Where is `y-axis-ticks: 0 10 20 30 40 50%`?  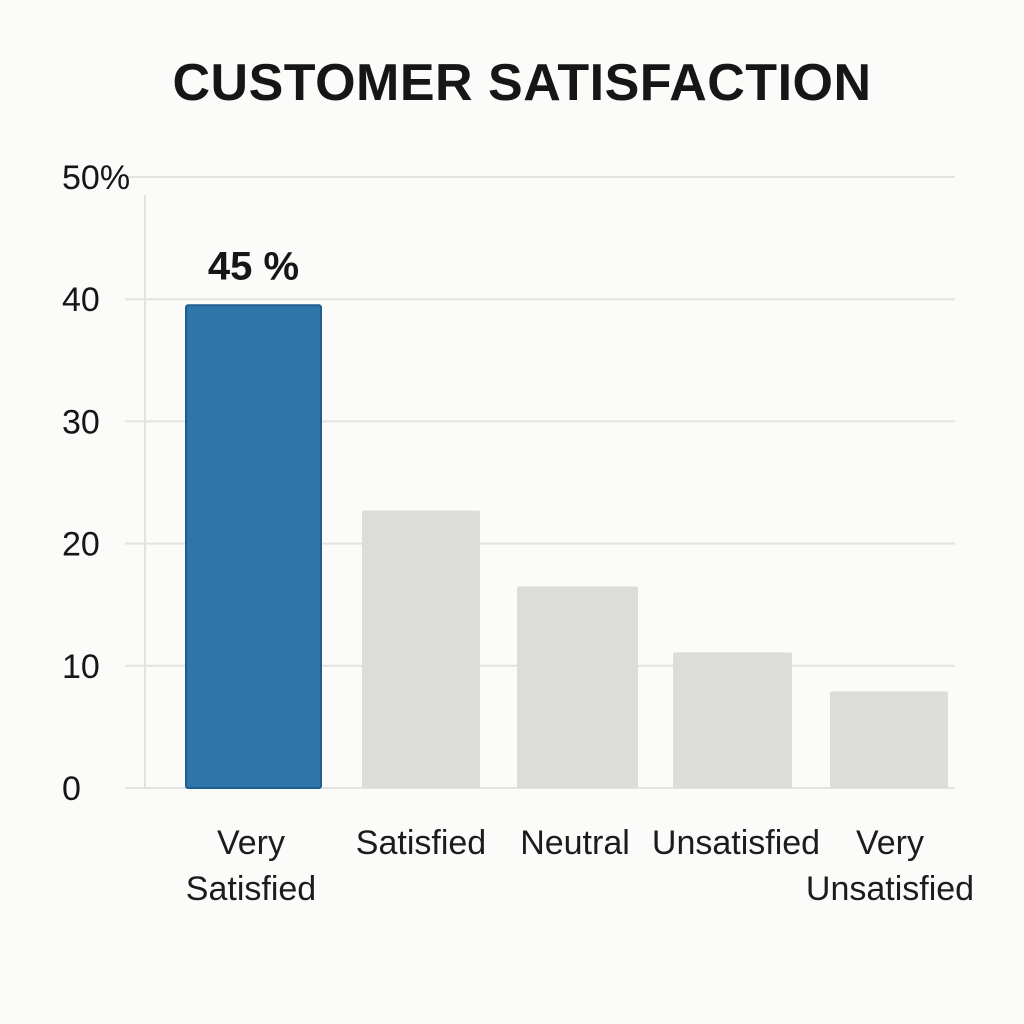 y-axis-ticks: 0 10 20 30 40 50% is located at coordinates (96, 483).